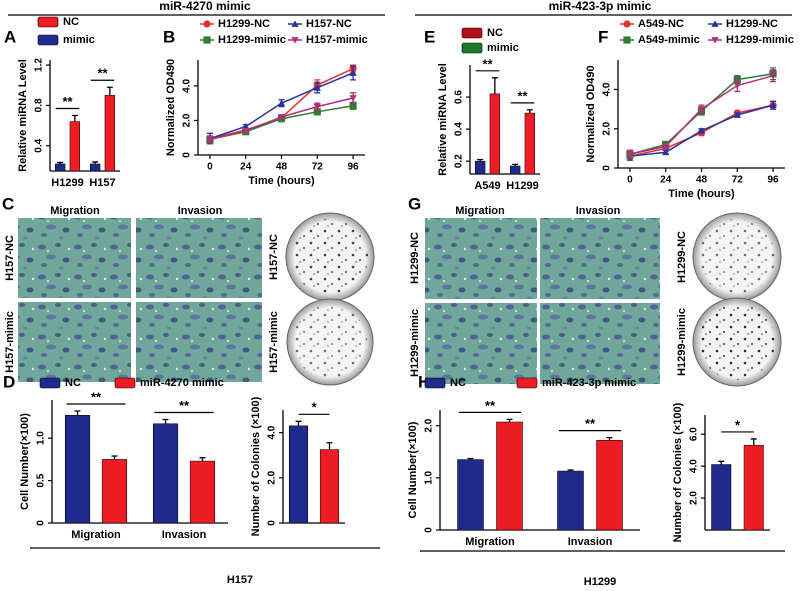 This screenshot has height=591, width=800. What do you see at coordinates (41, 438) in the screenshot?
I see `y-tick-label: 1.0` at bounding box center [41, 438].